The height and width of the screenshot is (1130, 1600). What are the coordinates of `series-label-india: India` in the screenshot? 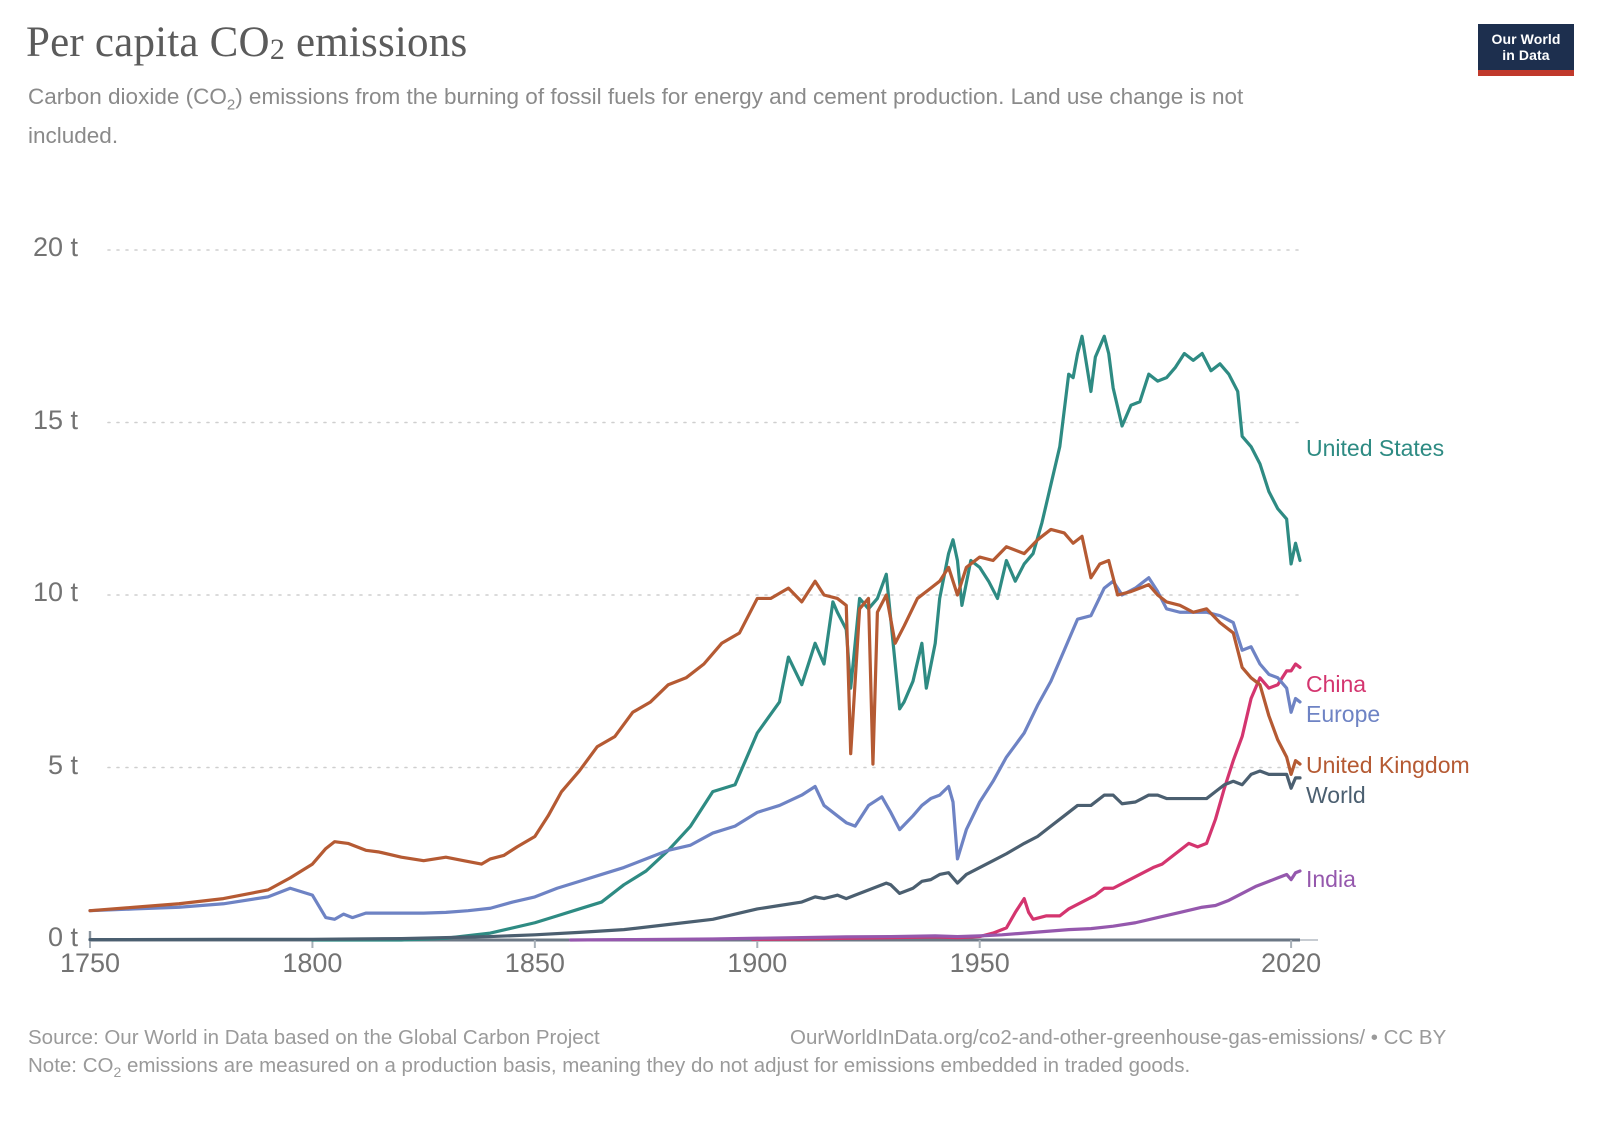 It's located at (1331, 879).